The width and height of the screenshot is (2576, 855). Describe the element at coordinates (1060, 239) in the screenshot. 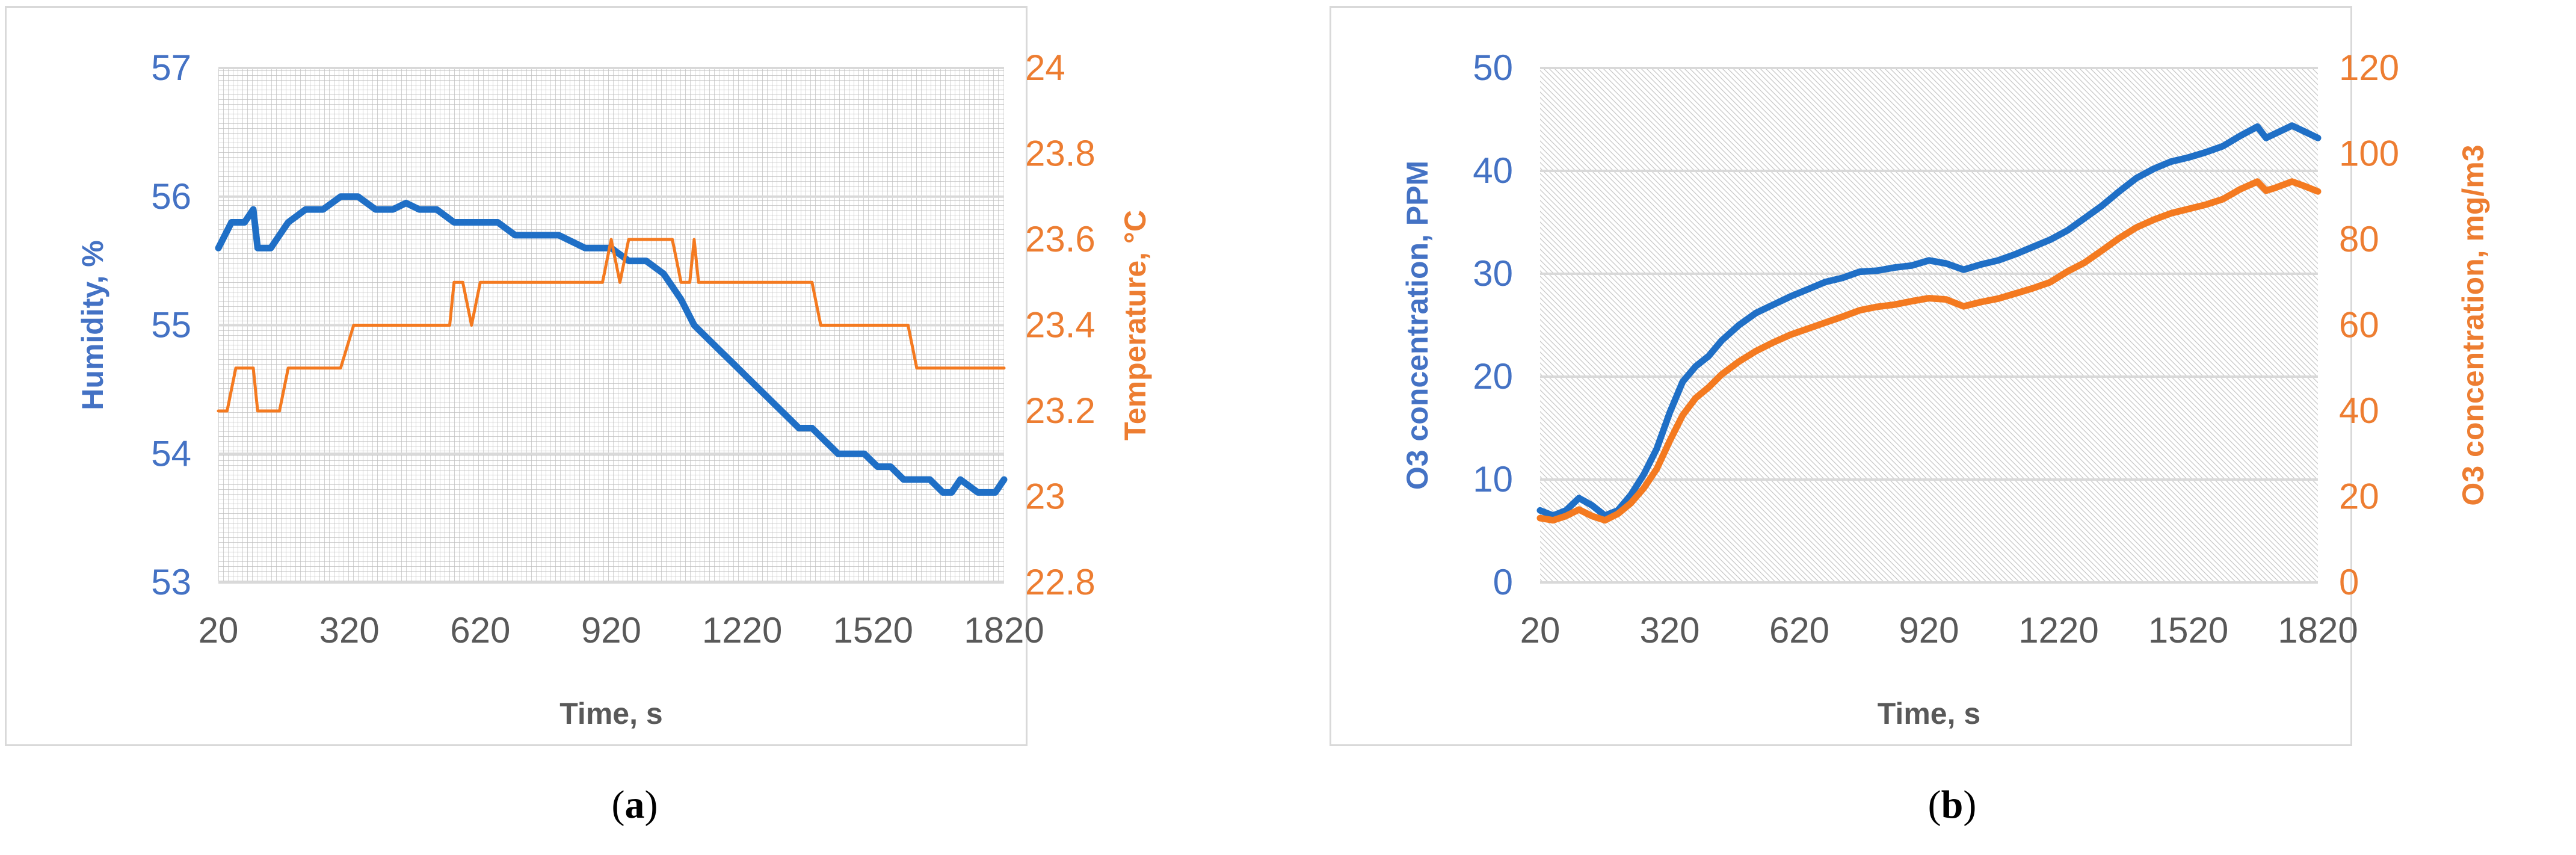

I see `y2-tick-label: 23.6` at that location.